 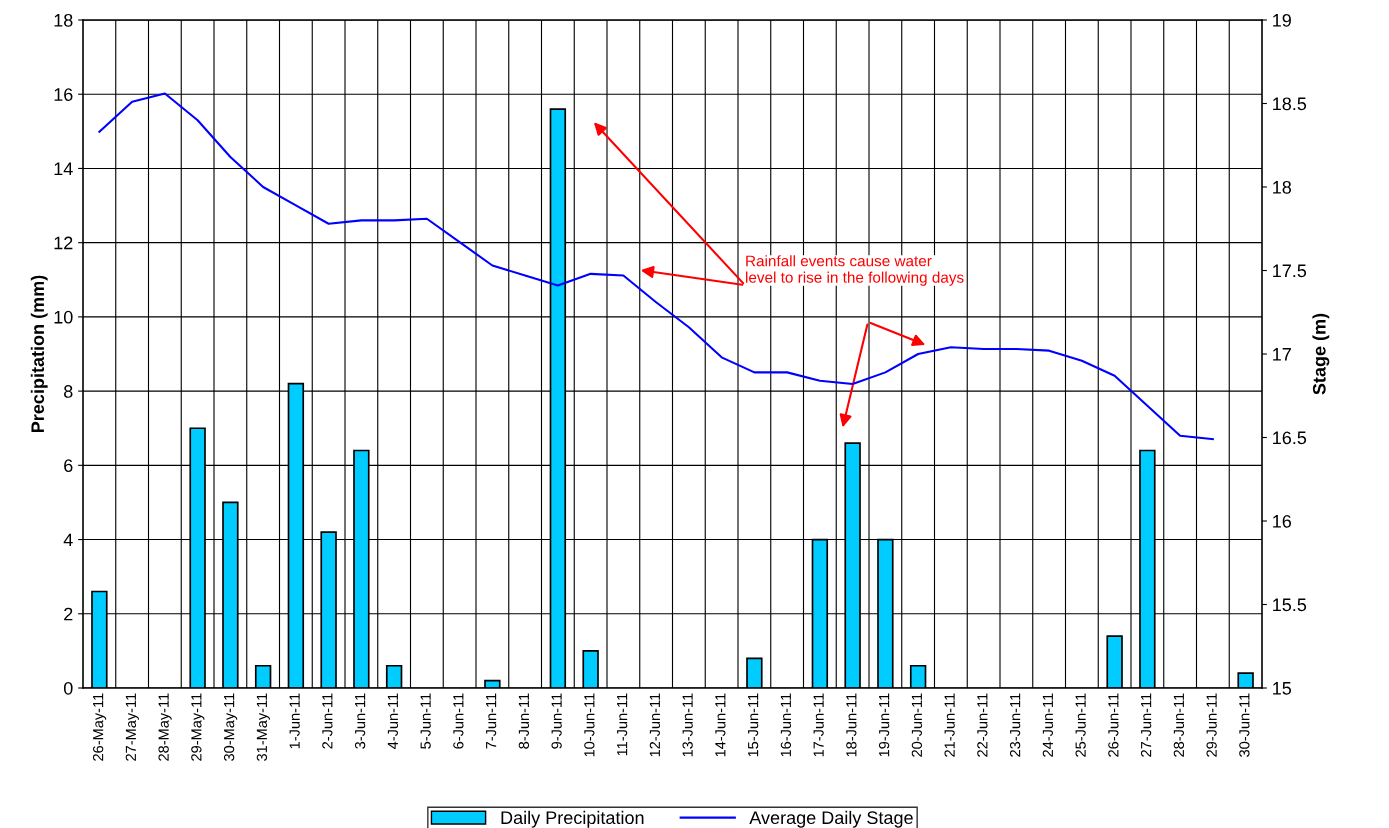 What do you see at coordinates (1244, 725) in the screenshot?
I see `x-tick-label: 30-Jun-11` at bounding box center [1244, 725].